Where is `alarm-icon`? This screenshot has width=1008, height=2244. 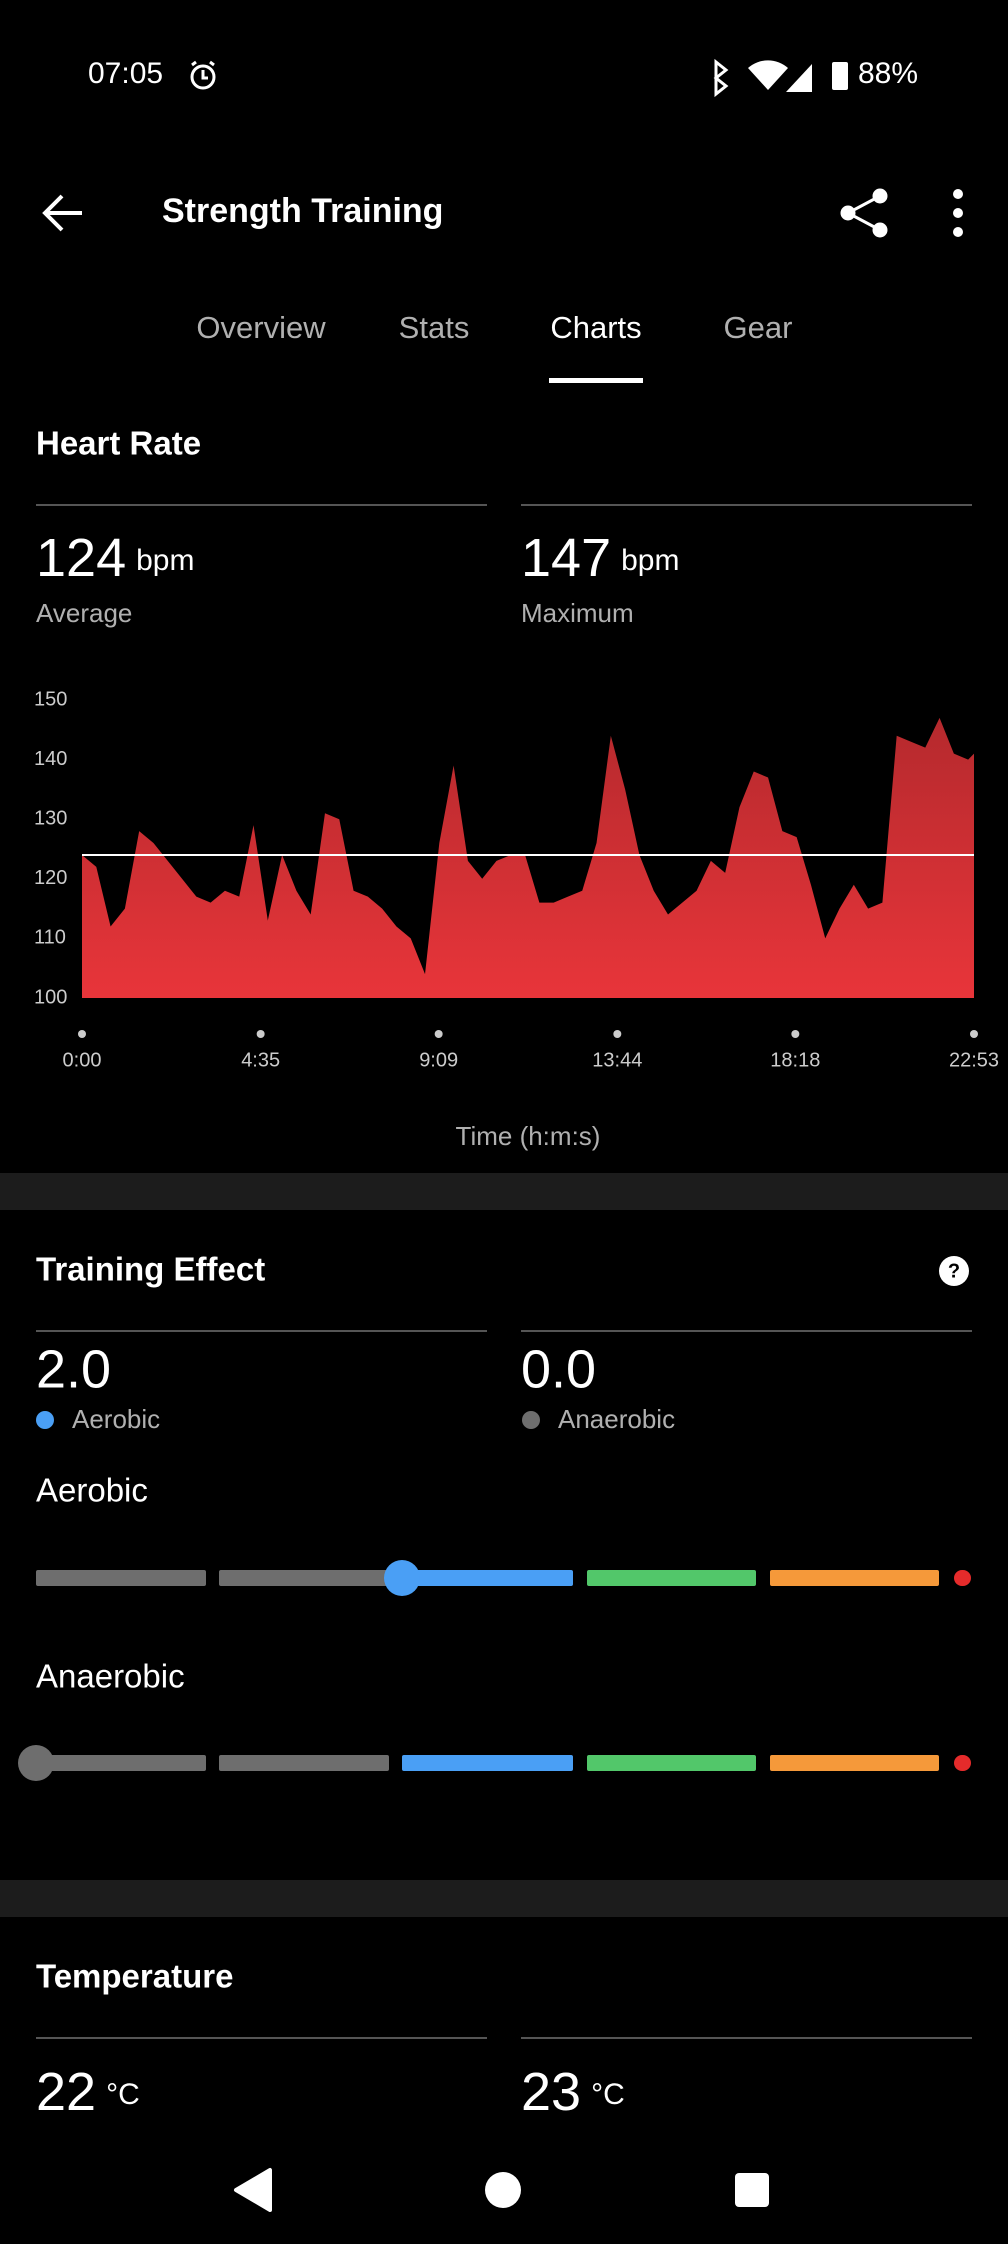 alarm-icon is located at coordinates (203, 75).